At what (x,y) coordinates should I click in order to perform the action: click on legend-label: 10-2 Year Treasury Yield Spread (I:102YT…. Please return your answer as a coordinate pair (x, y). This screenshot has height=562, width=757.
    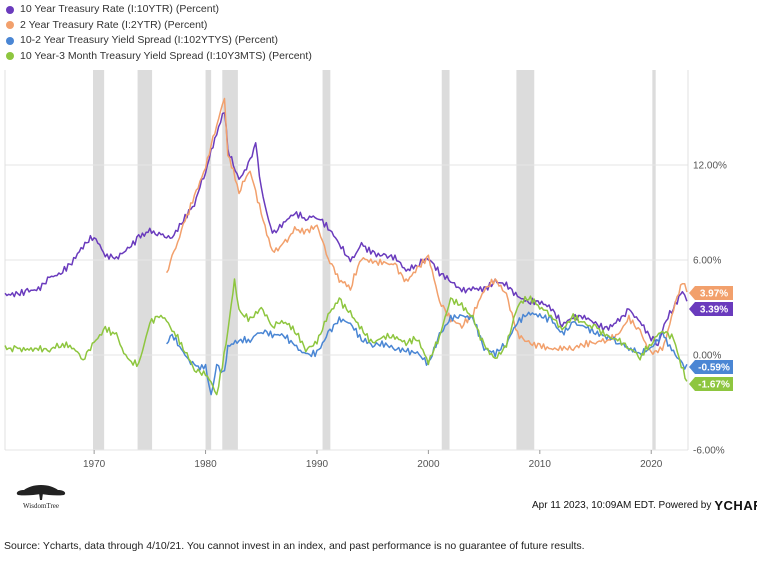
    Looking at the image, I should click on (149, 40).